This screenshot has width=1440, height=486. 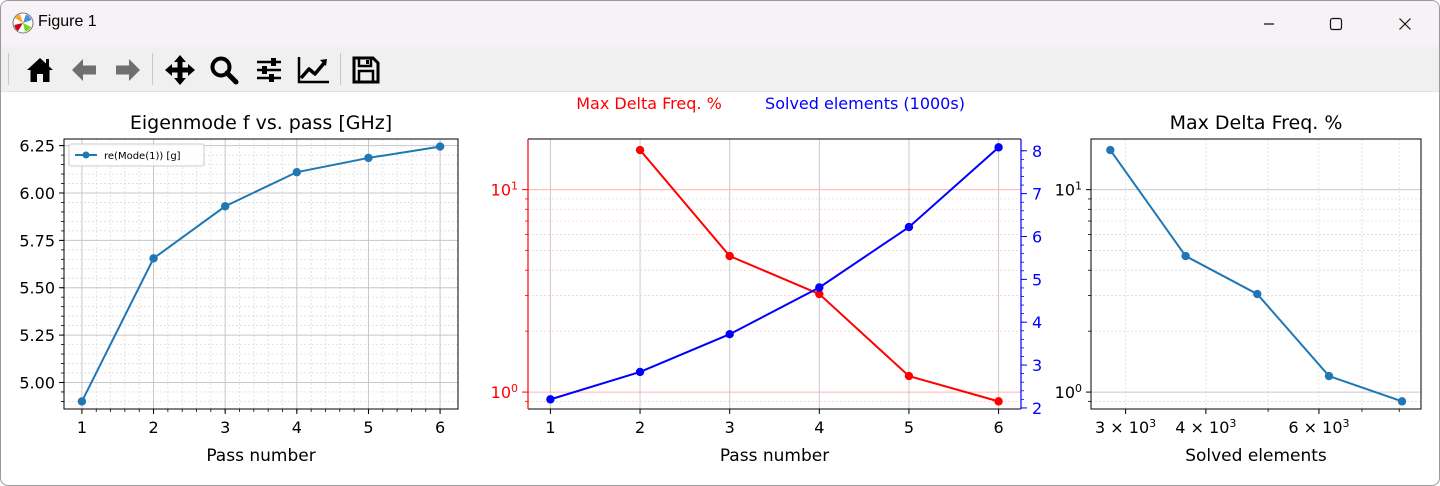 I want to click on arrow-left-icon, so click(x=84, y=70).